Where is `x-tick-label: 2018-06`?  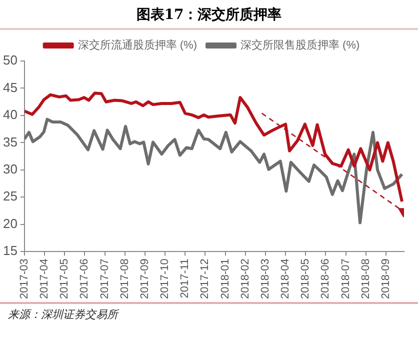
x-tick-label: 2018-06 is located at coordinates (326, 279).